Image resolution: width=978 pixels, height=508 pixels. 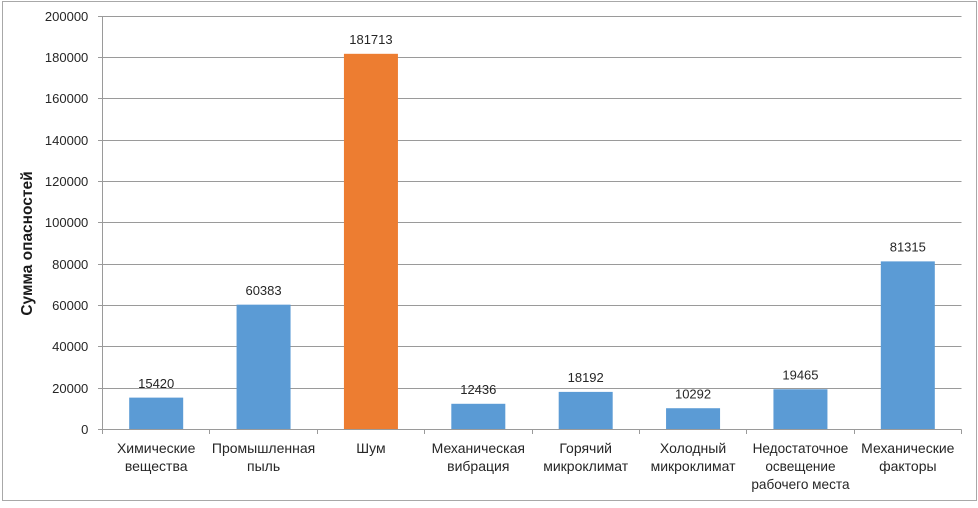 I want to click on svg-text: 18192, so click(x=586, y=377).